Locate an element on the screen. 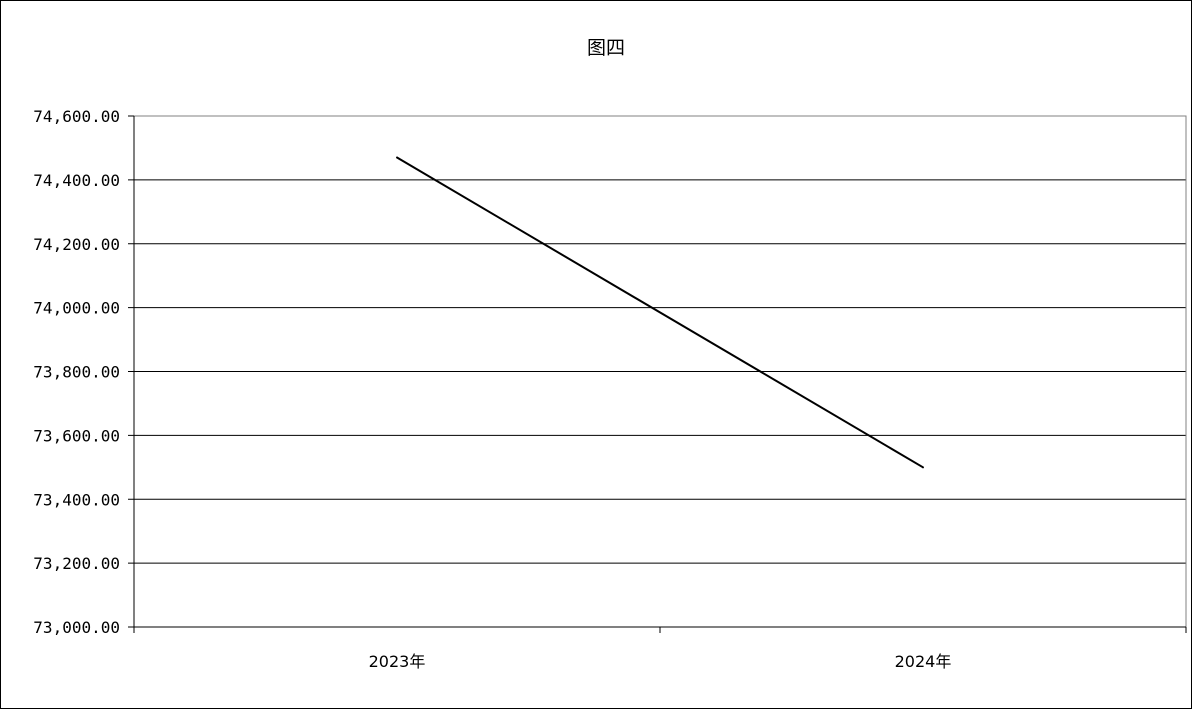 This screenshot has height=709, width=1192. y-tick-label: 74,400.00 is located at coordinates (76, 180).